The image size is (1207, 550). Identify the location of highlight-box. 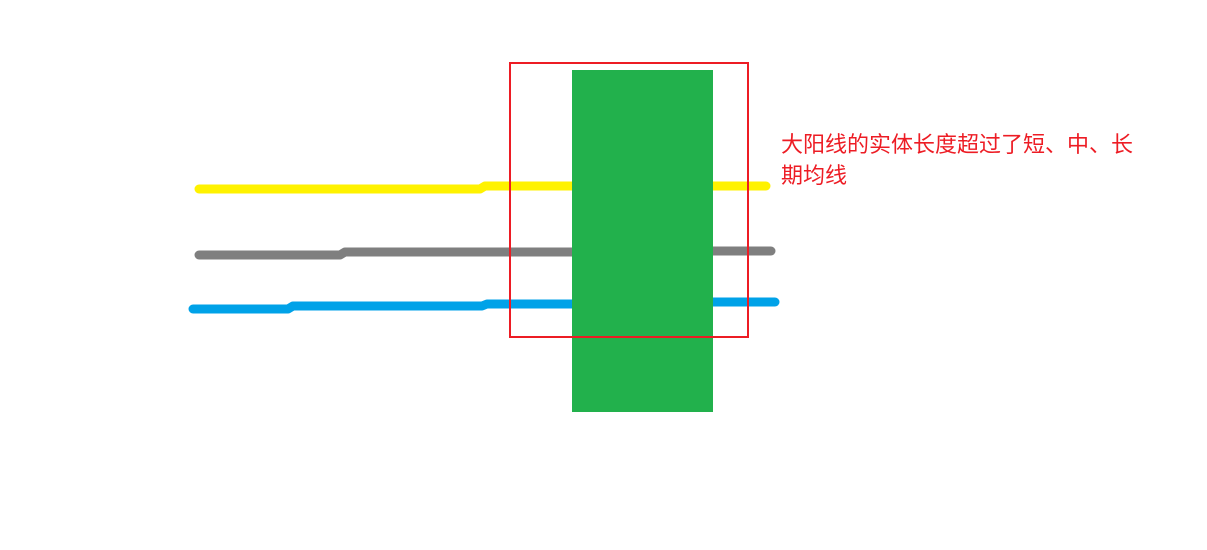
(629, 200).